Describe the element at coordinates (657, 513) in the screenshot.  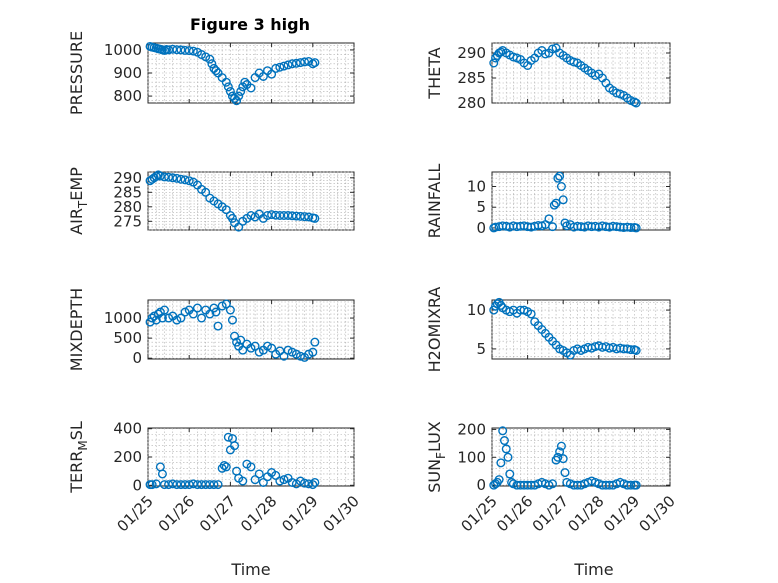
I see `x-tick-label: 01/30` at that location.